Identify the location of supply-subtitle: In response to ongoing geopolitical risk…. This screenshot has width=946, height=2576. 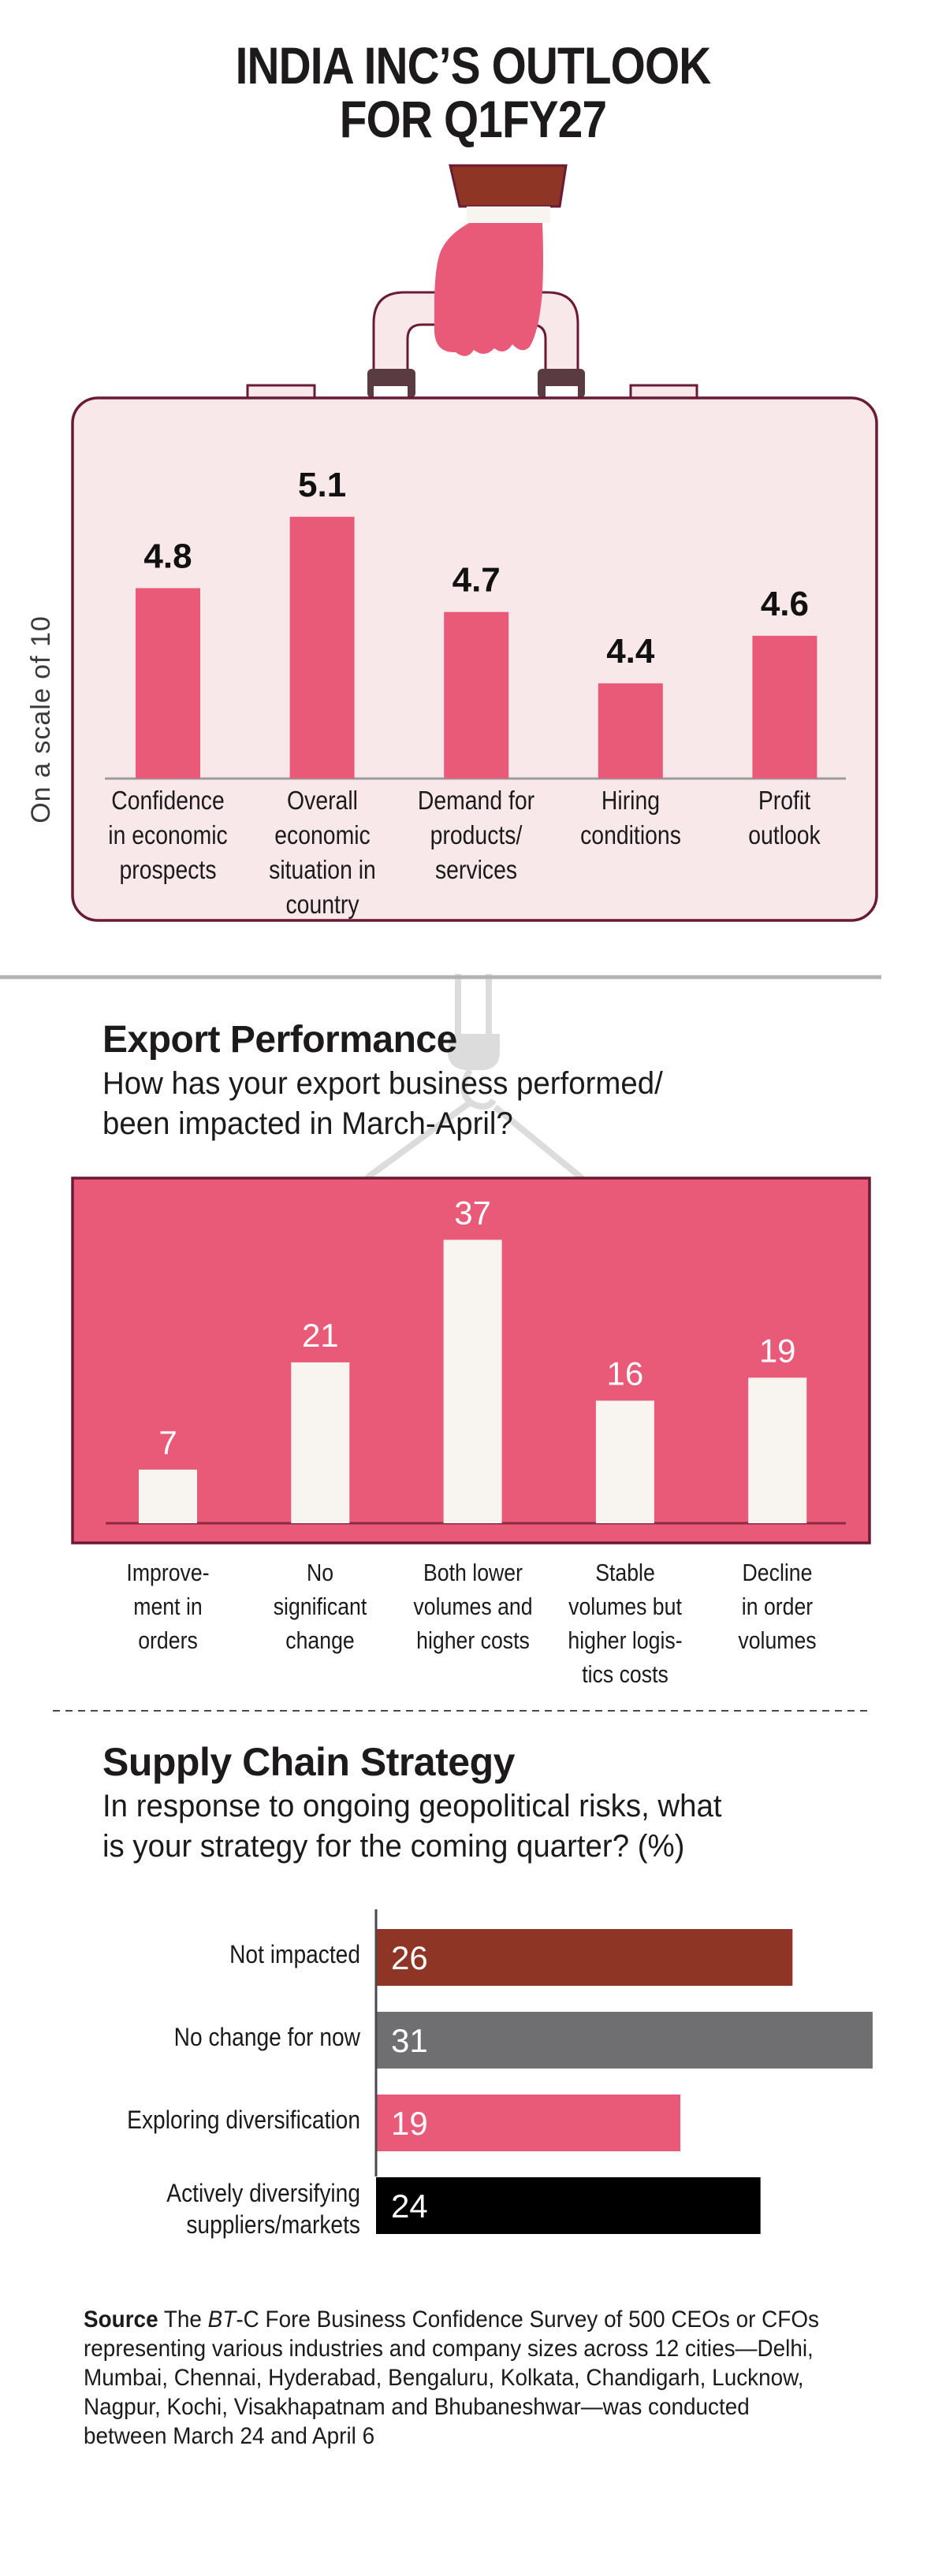
(412, 1826).